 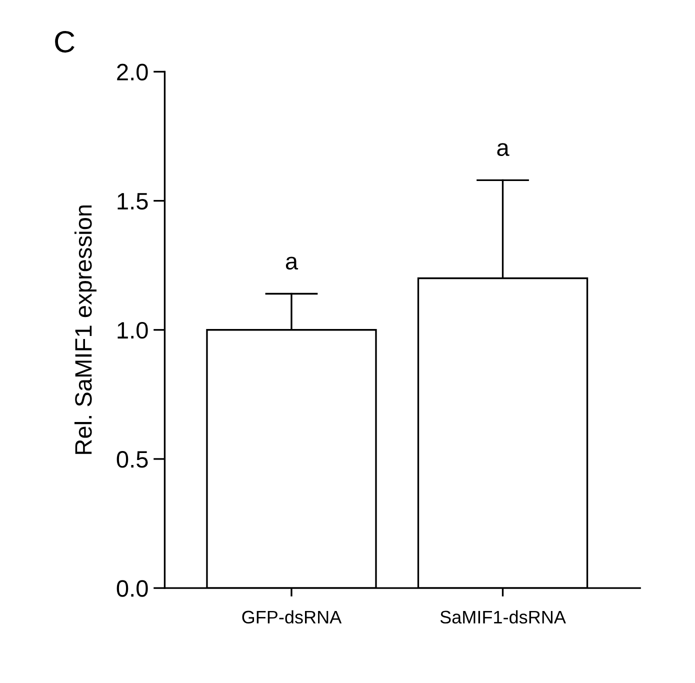 What do you see at coordinates (64, 41) in the screenshot?
I see `chart-title: C` at bounding box center [64, 41].